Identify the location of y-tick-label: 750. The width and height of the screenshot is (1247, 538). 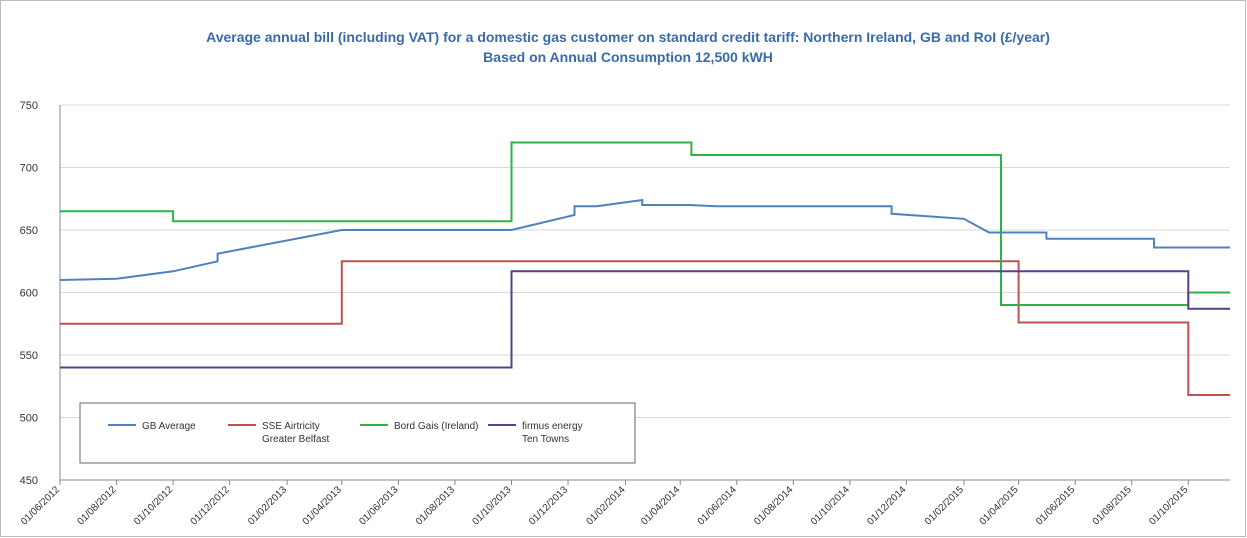
(29, 106).